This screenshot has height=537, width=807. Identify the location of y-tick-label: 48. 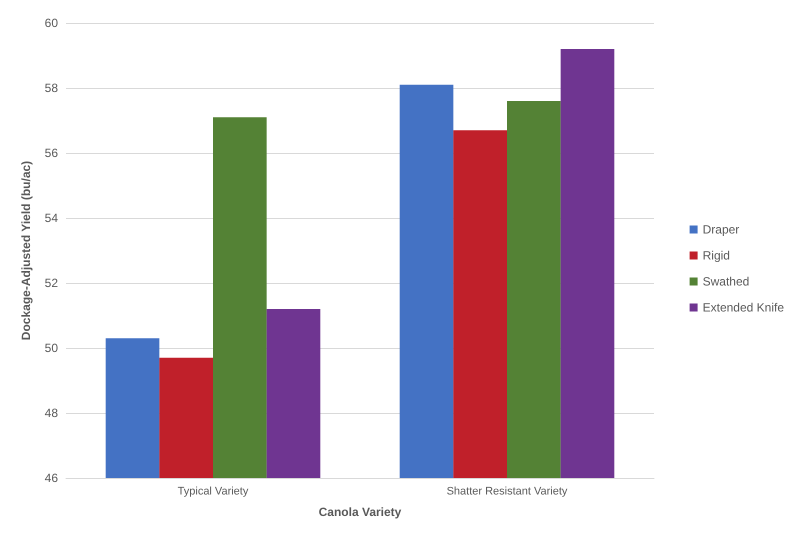
(51, 413).